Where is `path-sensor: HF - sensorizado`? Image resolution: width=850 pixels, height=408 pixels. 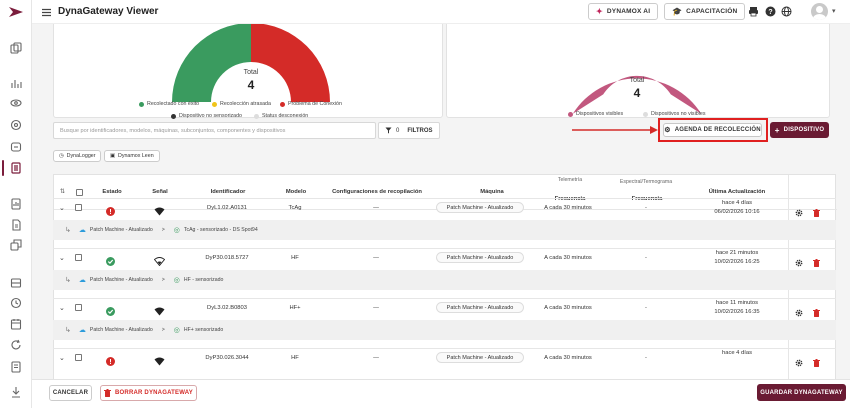
path-sensor: HF - sensorizado is located at coordinates (203, 280).